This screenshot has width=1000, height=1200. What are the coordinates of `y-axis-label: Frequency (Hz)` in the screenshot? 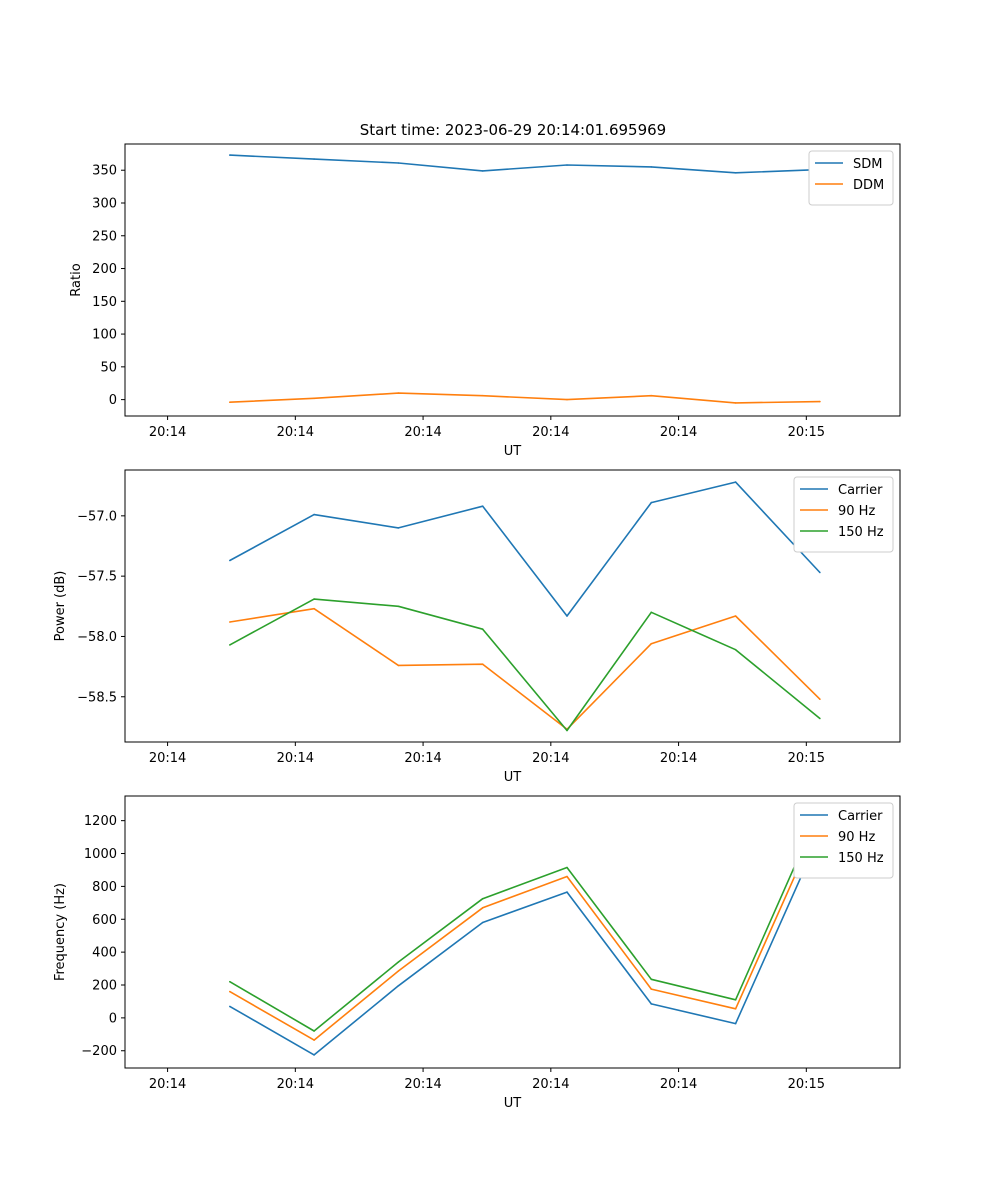 It's located at (60, 932).